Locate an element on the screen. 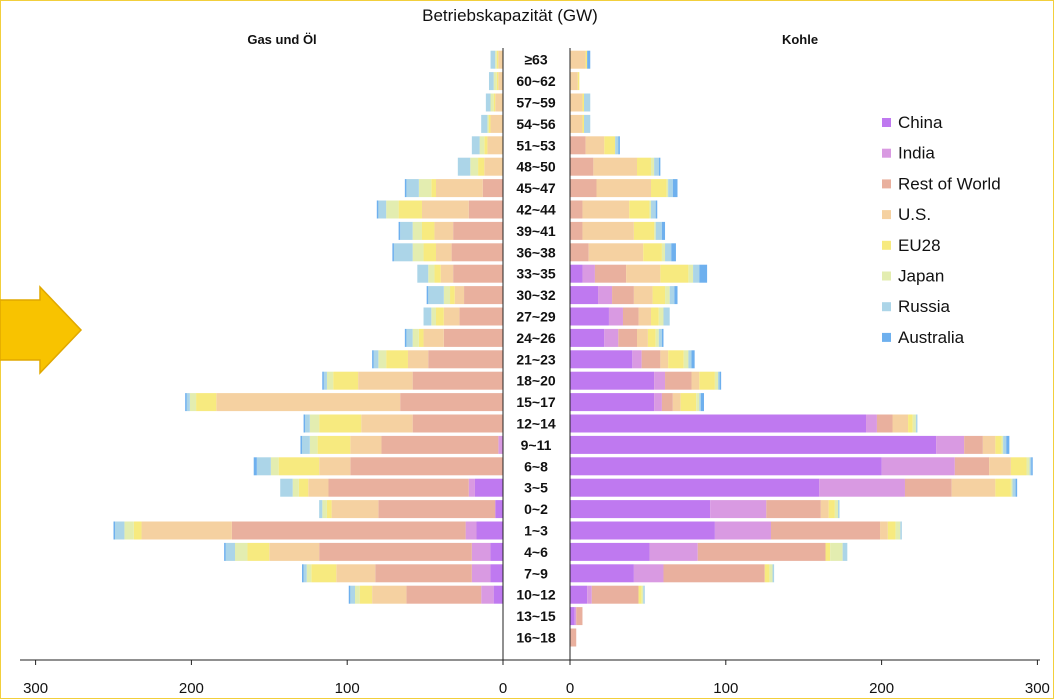  category-label: 6~8 is located at coordinates (536, 466).